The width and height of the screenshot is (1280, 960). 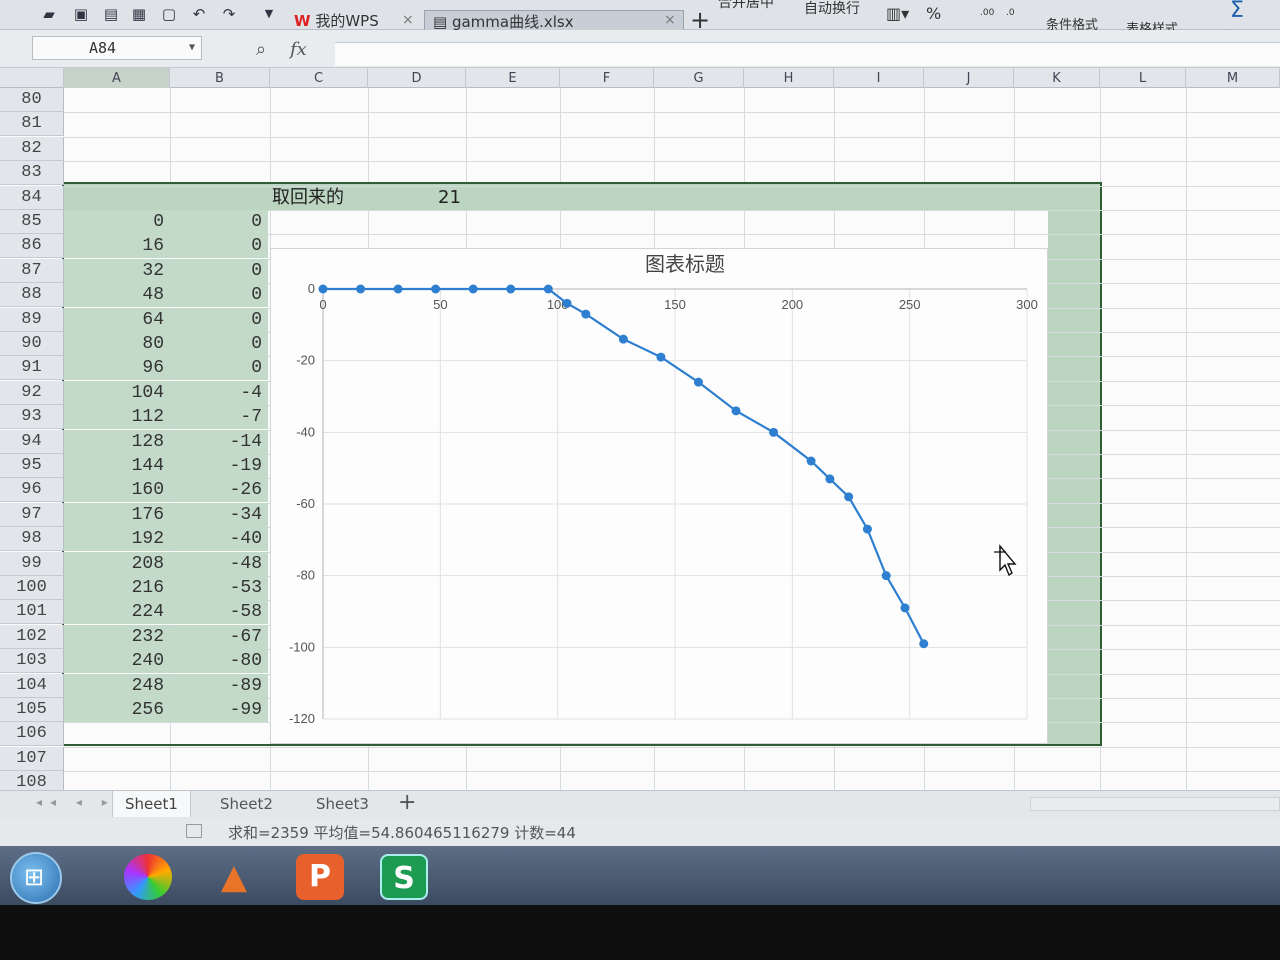 What do you see at coordinates (261, 49) in the screenshot?
I see `zoom-icon: ⌕` at bounding box center [261, 49].